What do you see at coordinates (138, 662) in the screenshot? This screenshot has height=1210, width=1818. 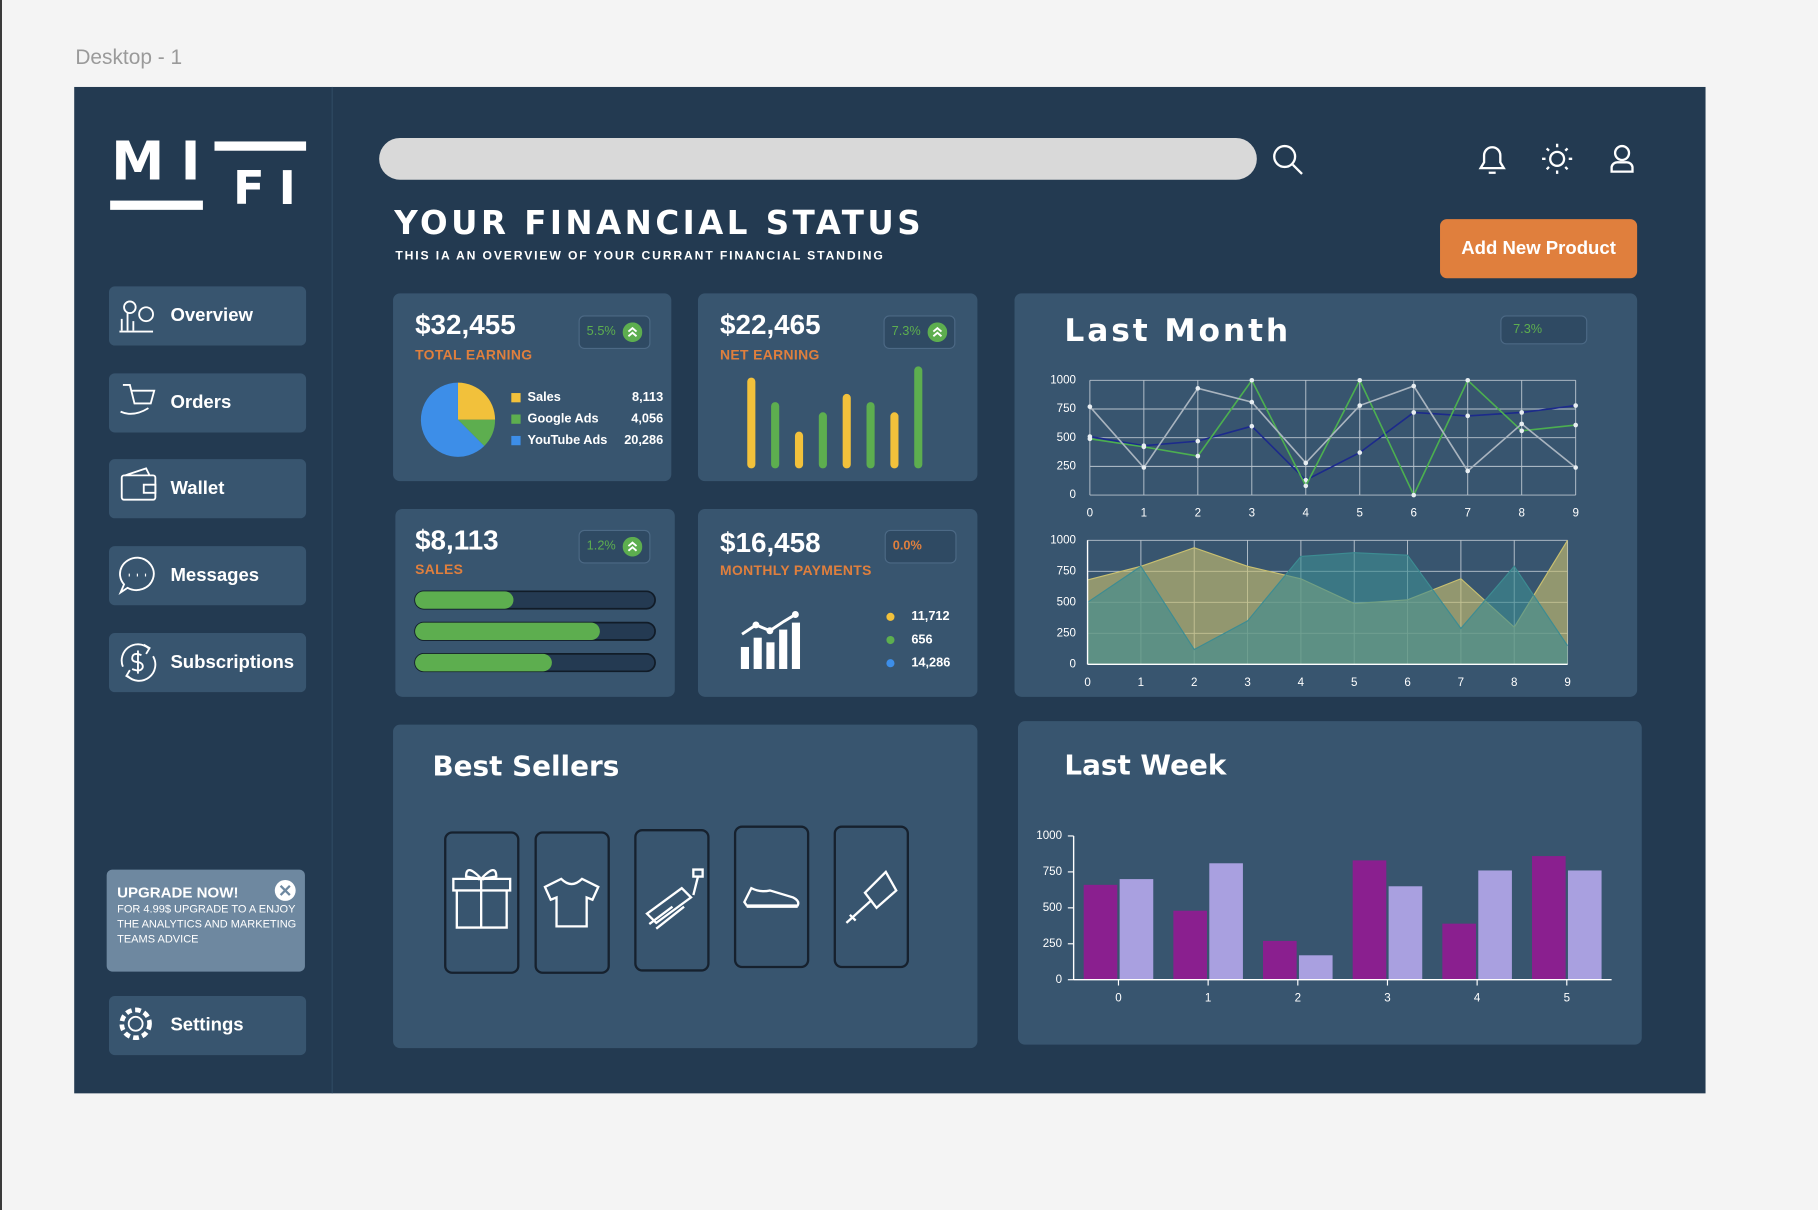 I see `subscriptions-icon` at bounding box center [138, 662].